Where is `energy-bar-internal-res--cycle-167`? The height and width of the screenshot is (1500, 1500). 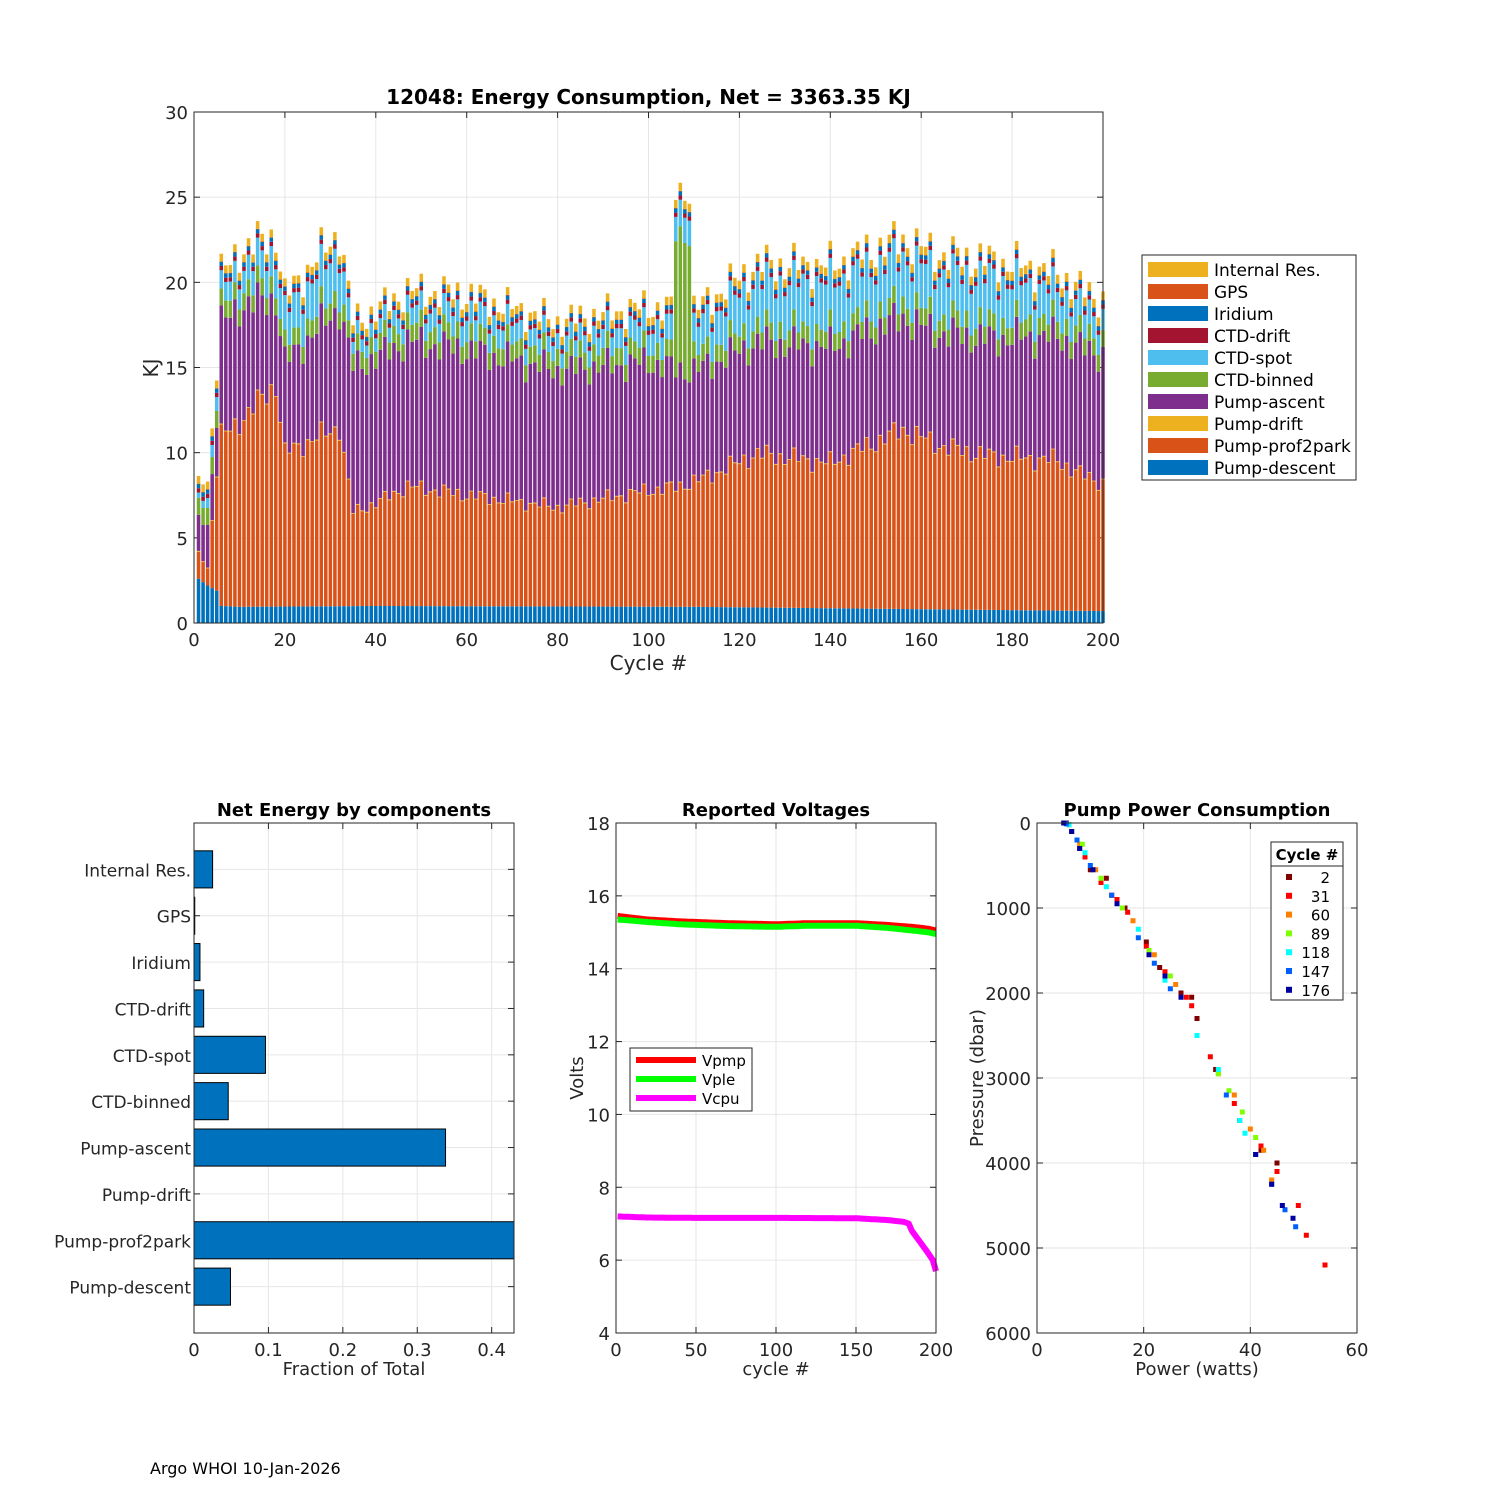 energy-bar-internal-res--cycle-167 is located at coordinates (953, 240).